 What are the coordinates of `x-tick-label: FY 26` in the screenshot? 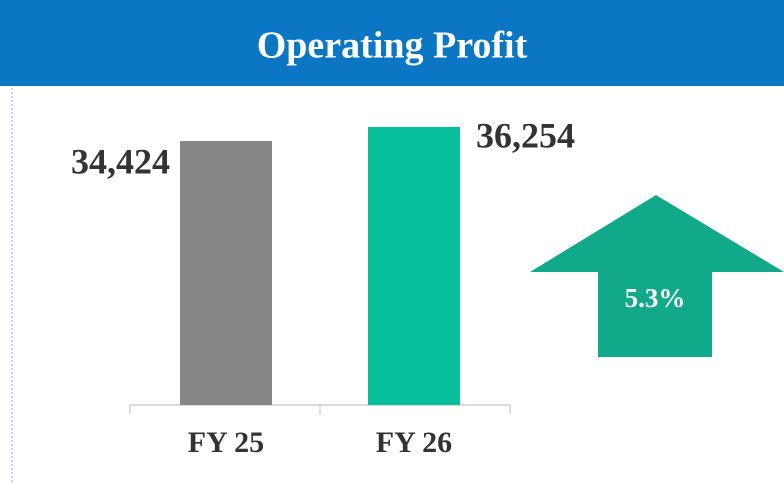 It's located at (414, 442).